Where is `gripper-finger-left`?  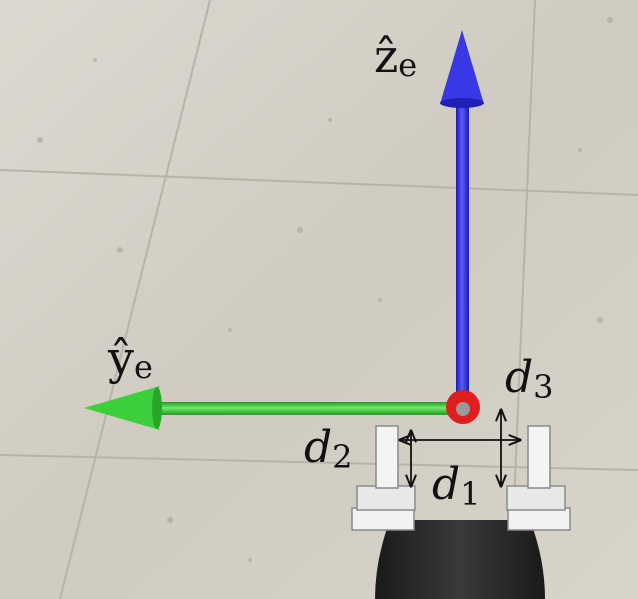 gripper-finger-left is located at coordinates (383, 478).